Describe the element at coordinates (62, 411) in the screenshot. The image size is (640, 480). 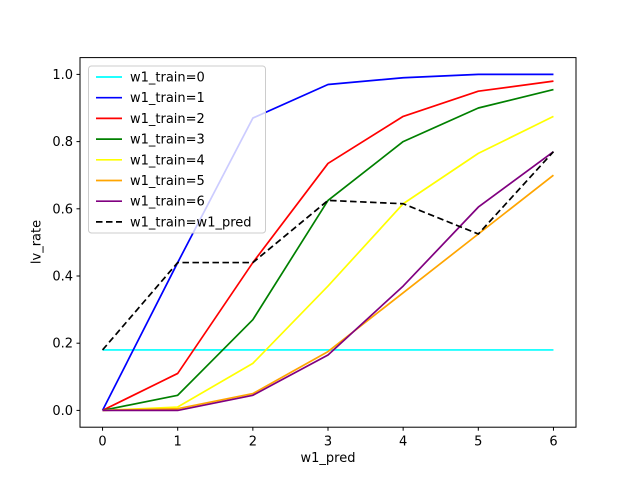
I see `y-tick-label: 0.0` at that location.